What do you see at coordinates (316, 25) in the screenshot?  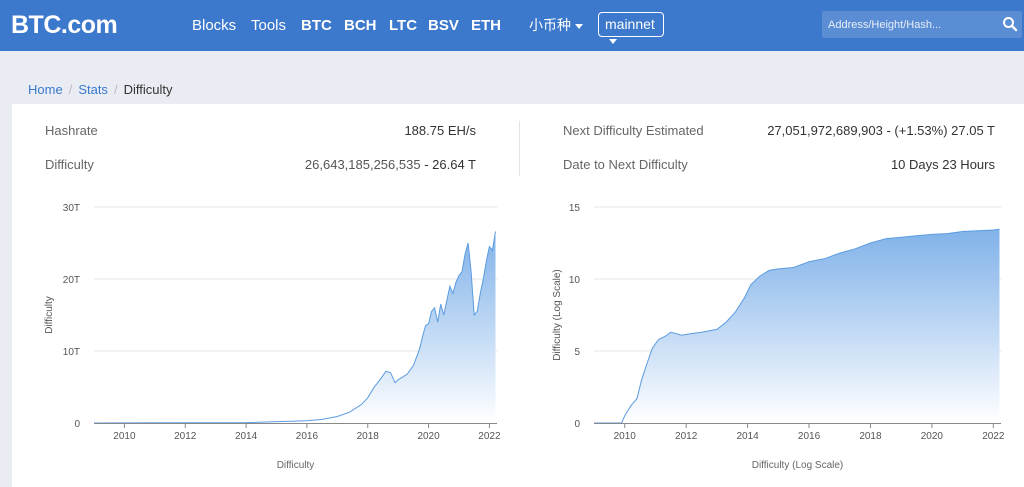 I see `nav-btc: BTC` at bounding box center [316, 25].